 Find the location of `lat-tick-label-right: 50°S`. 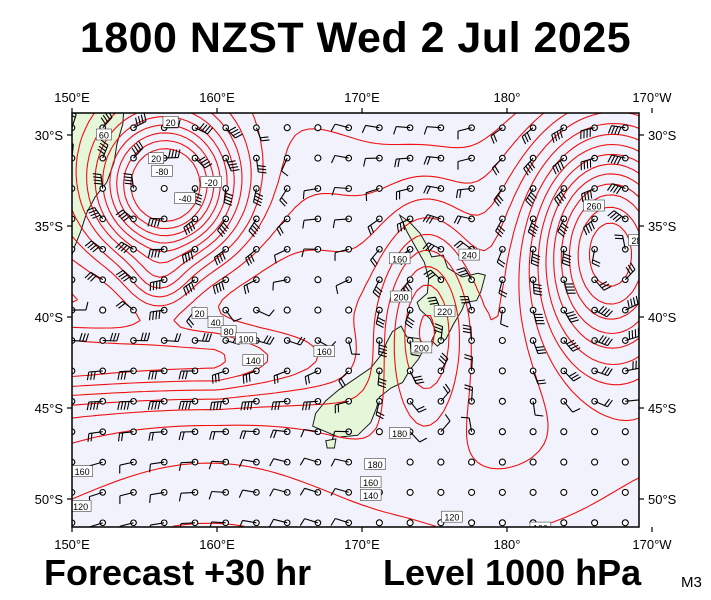

lat-tick-label-right: 50°S is located at coordinates (662, 499).